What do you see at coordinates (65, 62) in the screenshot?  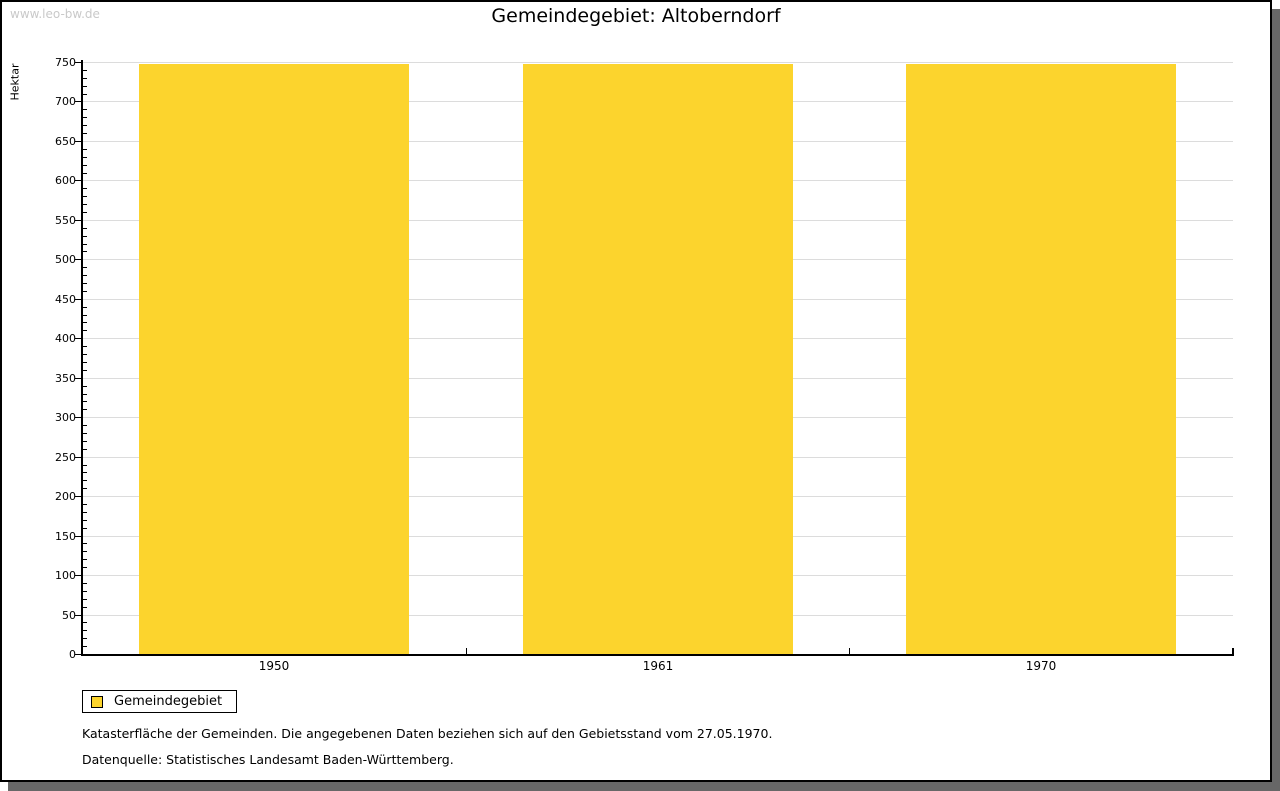 I see `y-tick-label: 750` at bounding box center [65, 62].